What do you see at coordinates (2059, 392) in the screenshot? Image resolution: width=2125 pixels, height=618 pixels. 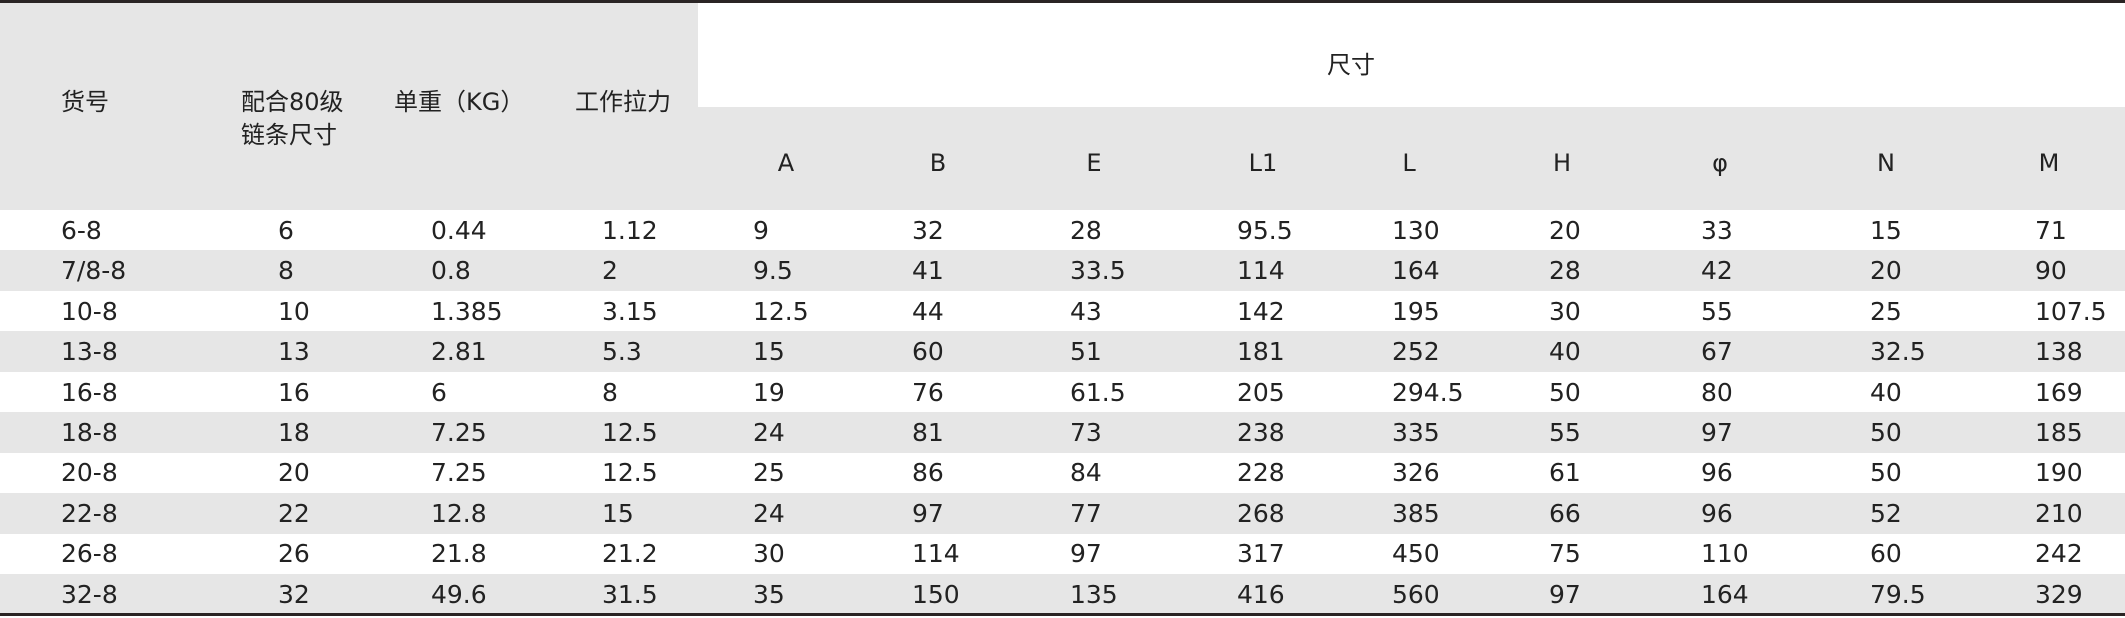 I see `table-cell: 169` at bounding box center [2059, 392].